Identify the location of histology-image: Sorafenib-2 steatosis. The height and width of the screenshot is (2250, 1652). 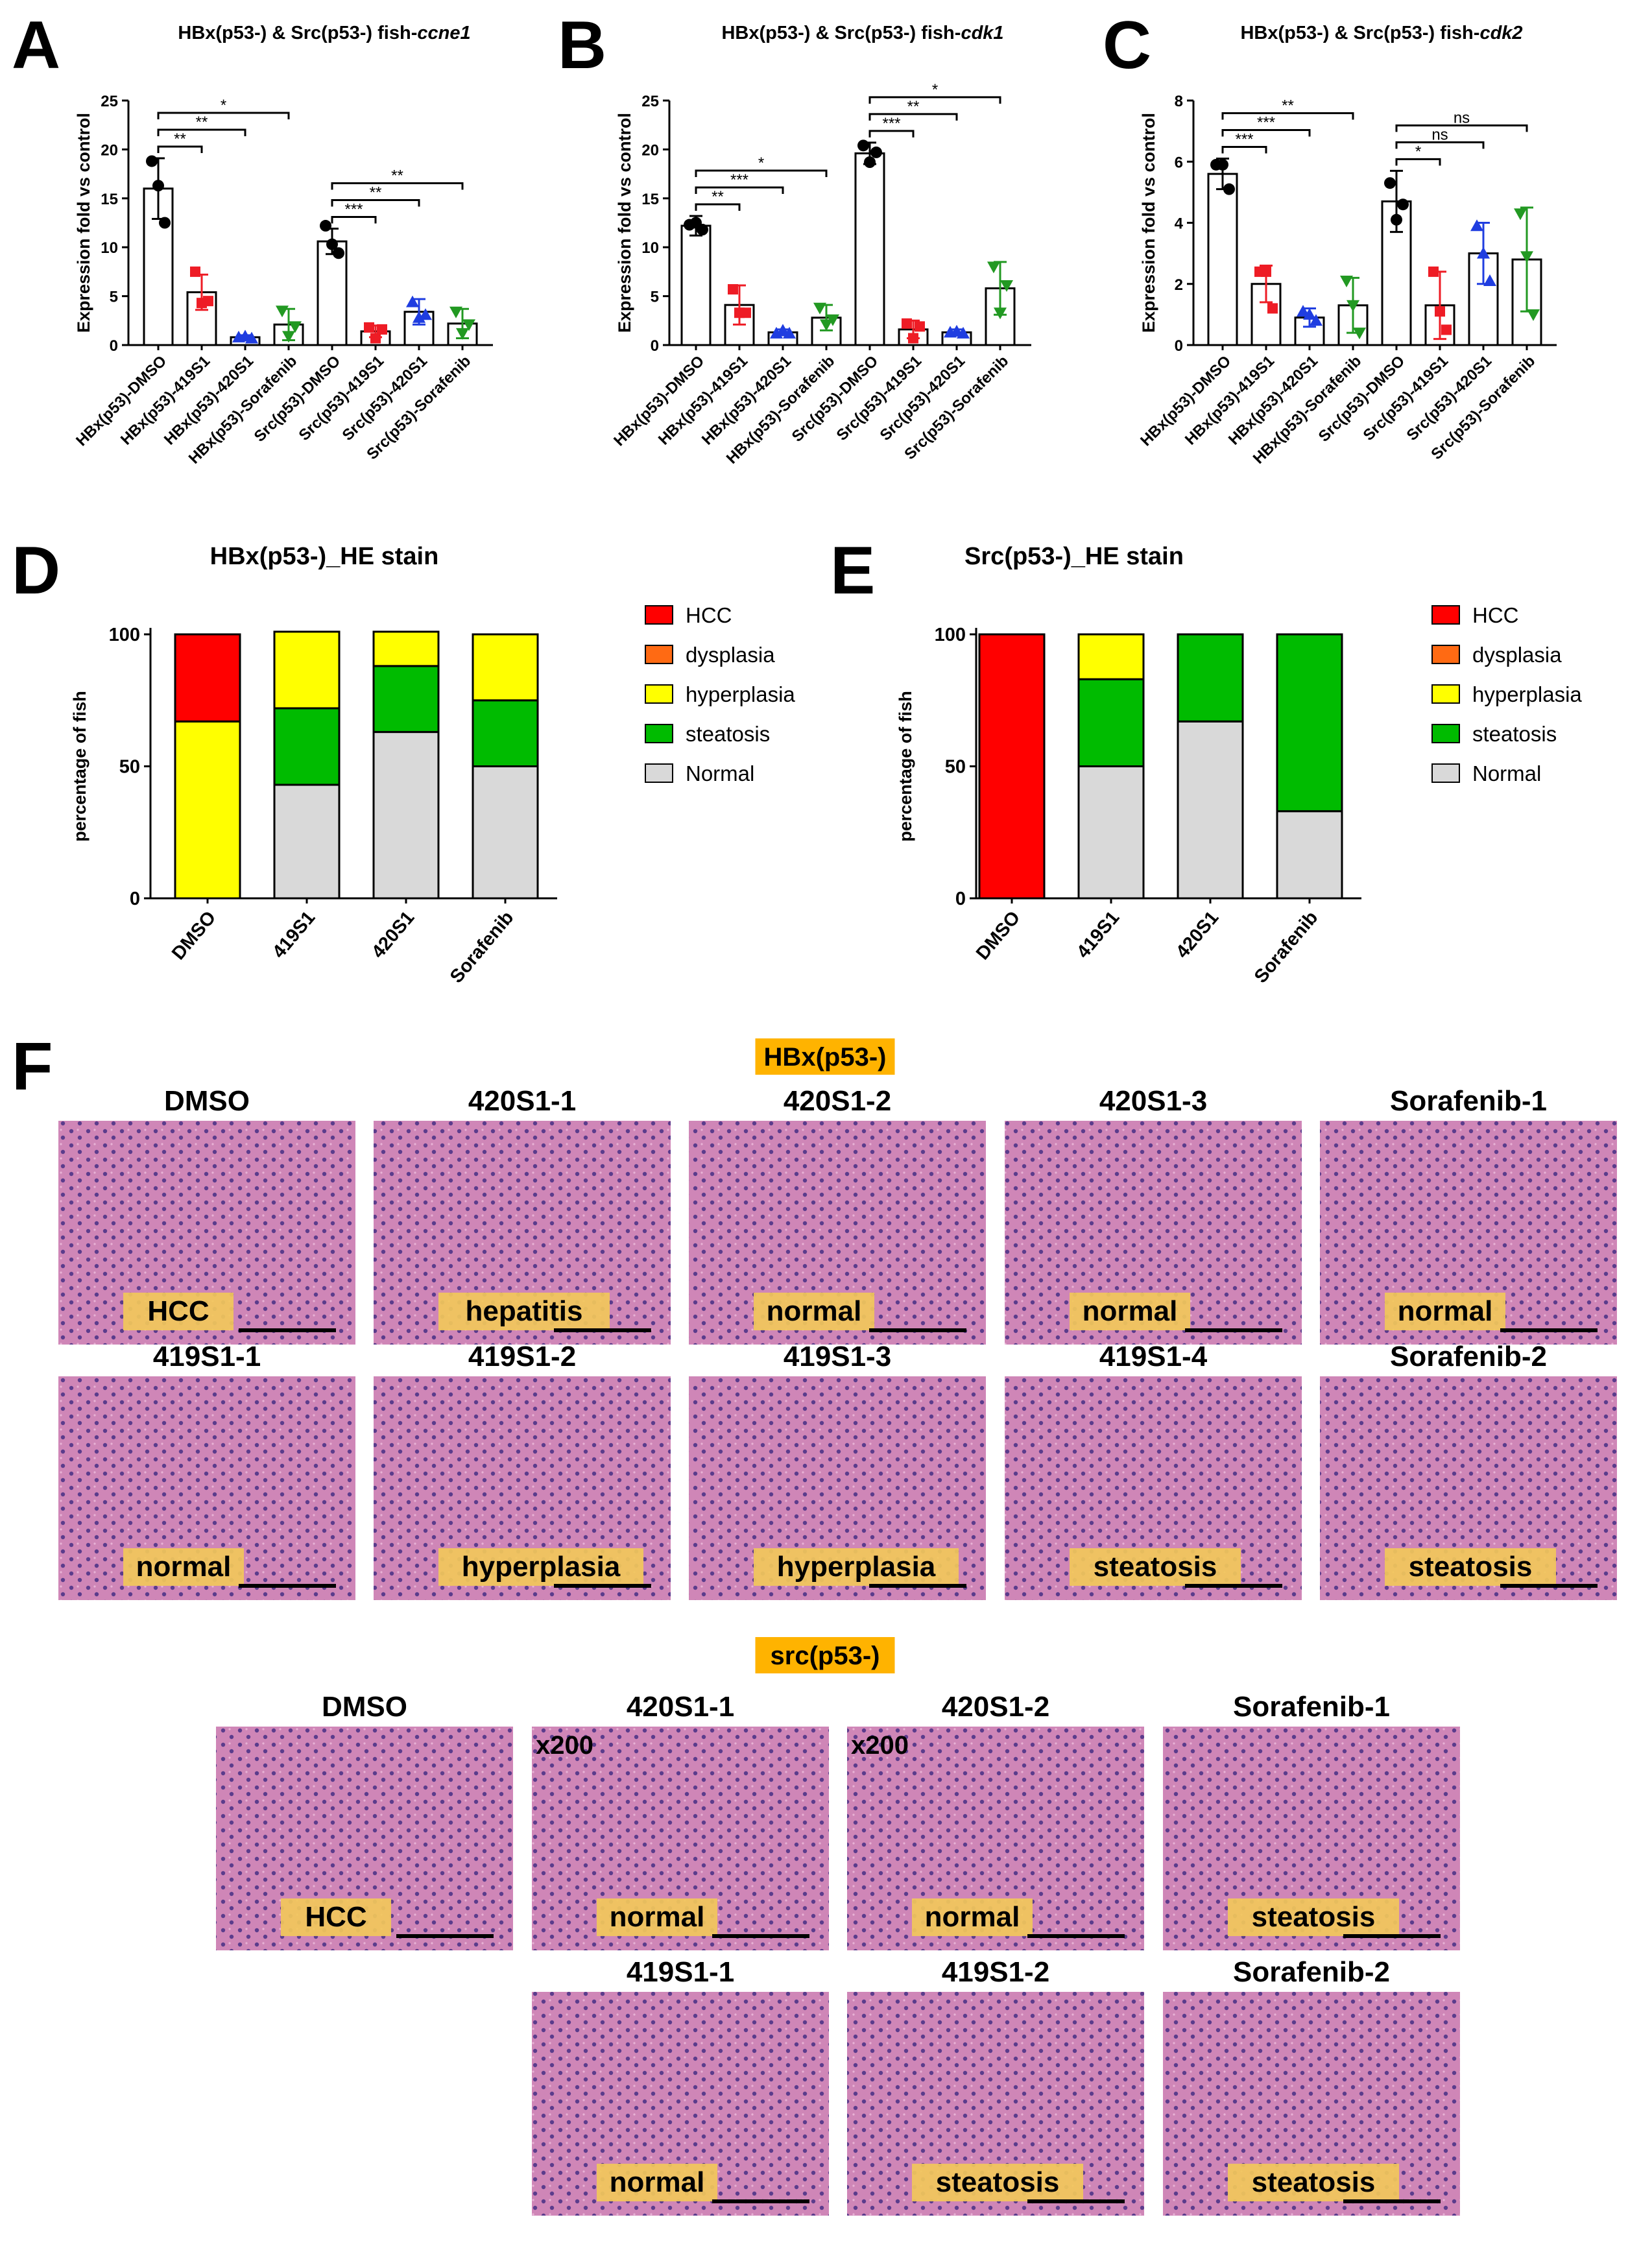
(1311, 2086).